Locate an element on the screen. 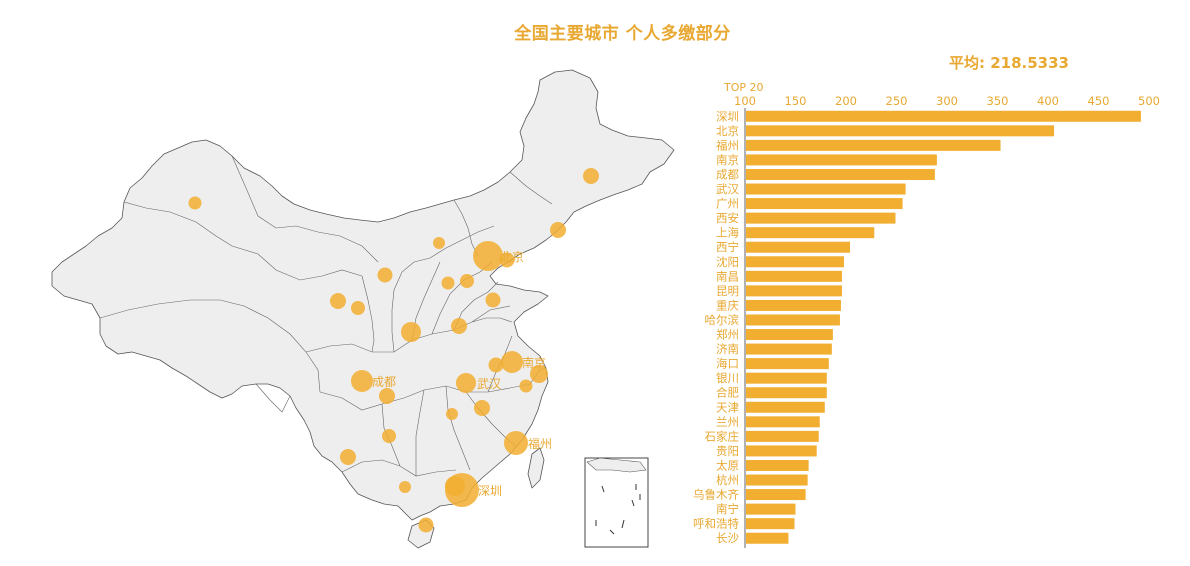 The height and width of the screenshot is (566, 1190). bubble-chengdu is located at coordinates (362, 381).